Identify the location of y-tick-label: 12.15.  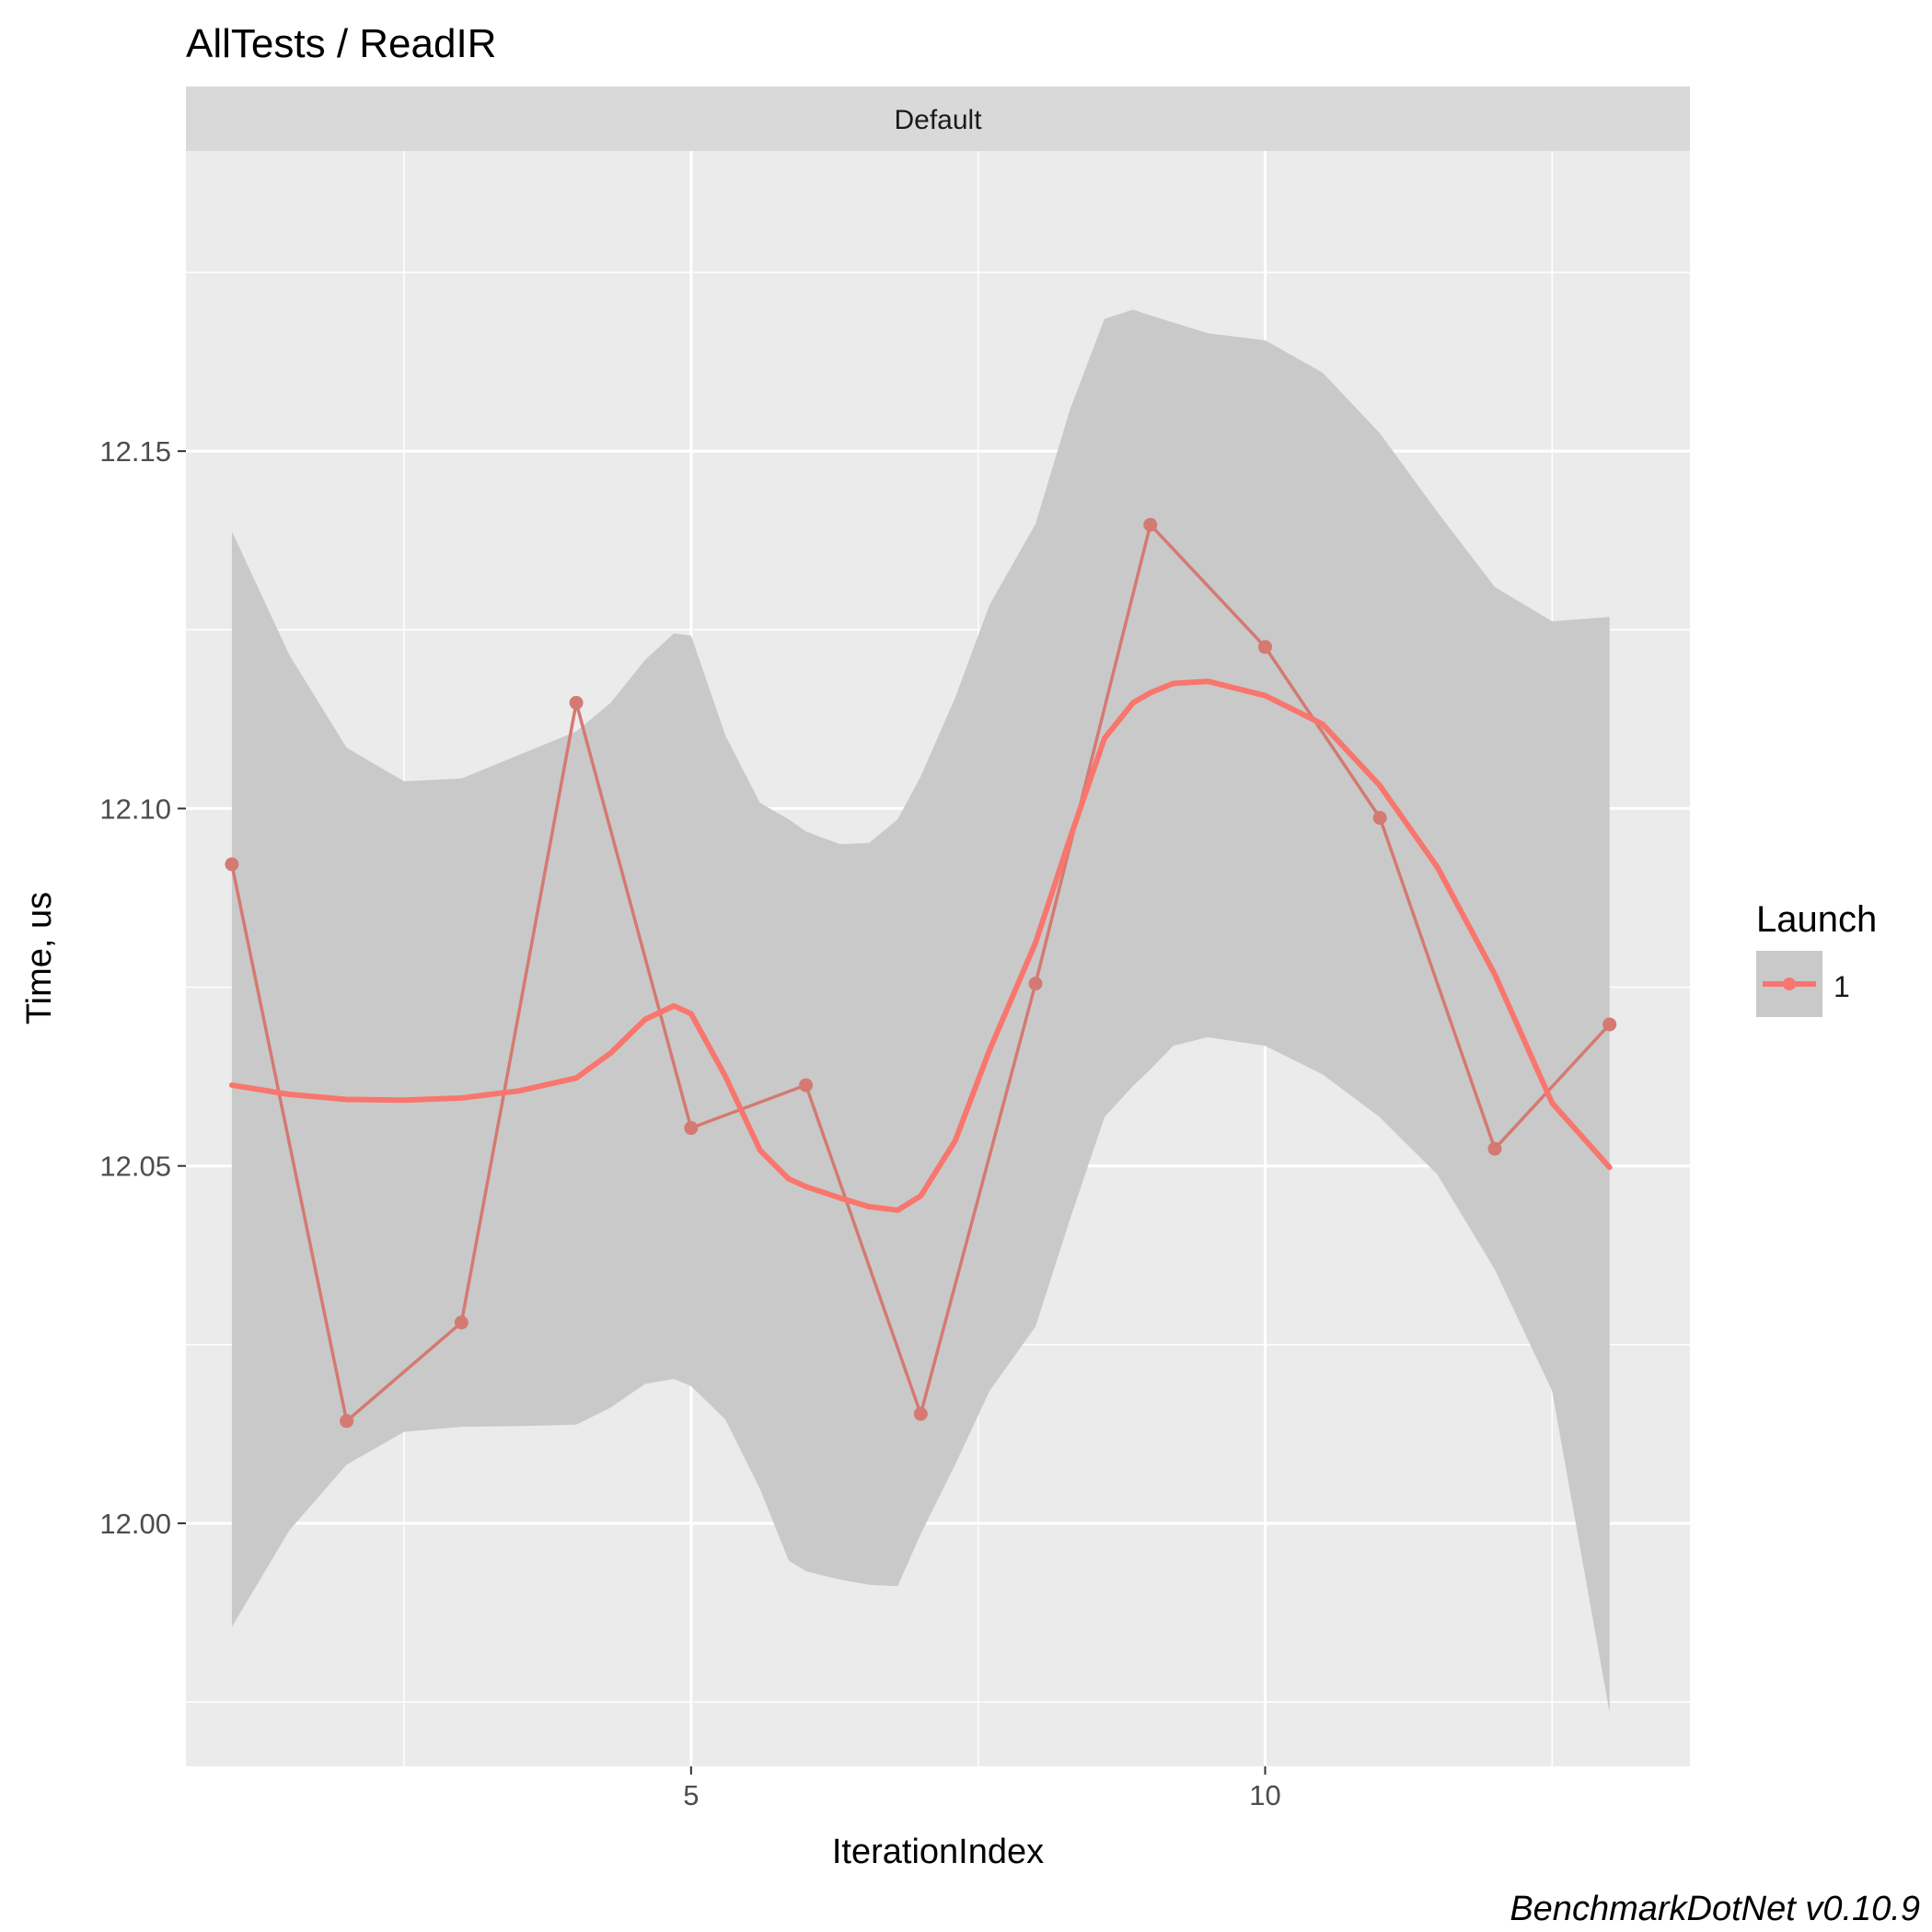
(135, 452).